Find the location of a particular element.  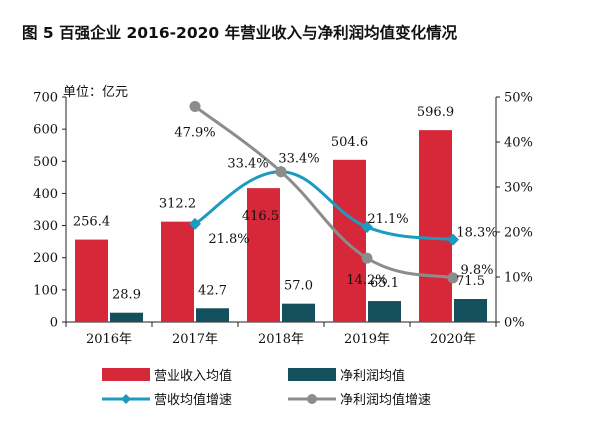

x-tick-label: 2017年 is located at coordinates (195, 339).